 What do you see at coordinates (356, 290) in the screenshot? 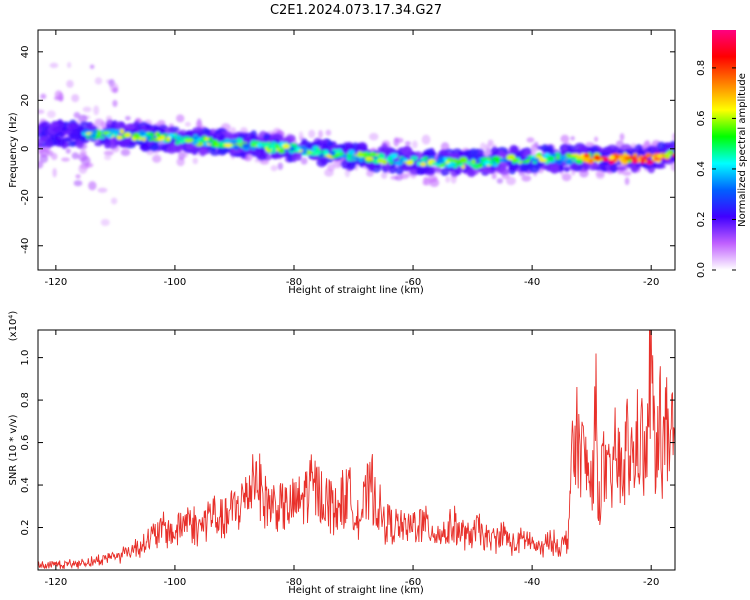
I see `spectrogram-x-label: Height of straight line (km)` at bounding box center [356, 290].